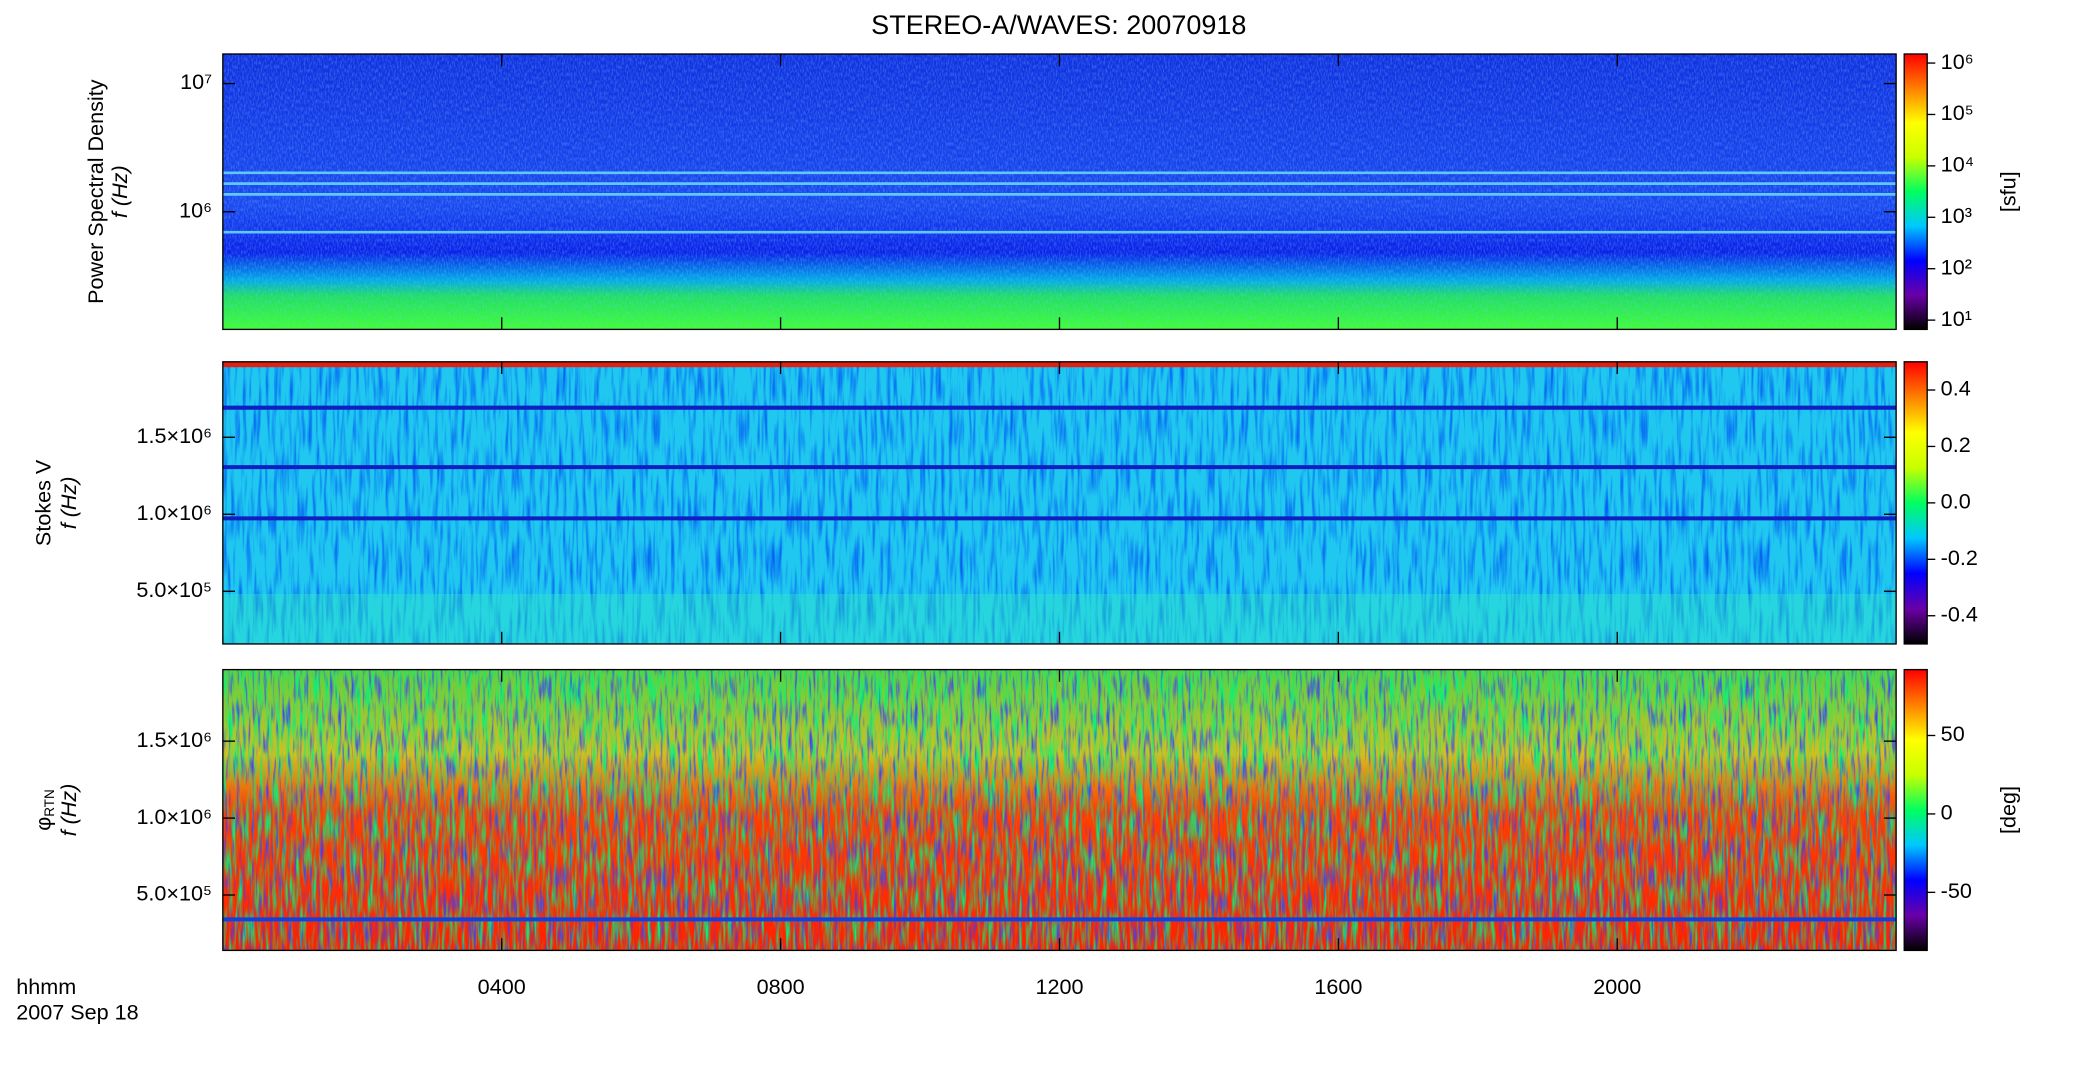 This screenshot has height=1080, width=2096. What do you see at coordinates (1338, 986) in the screenshot?
I see `x-tick-label: 1600` at bounding box center [1338, 986].